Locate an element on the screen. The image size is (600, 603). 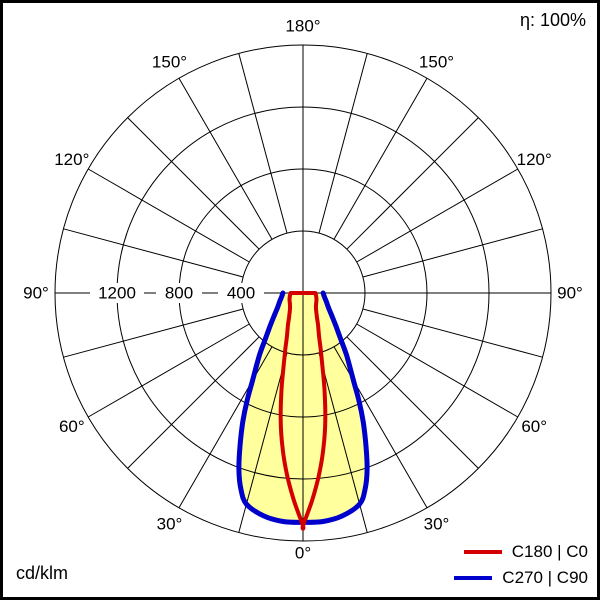
radial-labels: 400 800 1200 is located at coordinates (177, 293).